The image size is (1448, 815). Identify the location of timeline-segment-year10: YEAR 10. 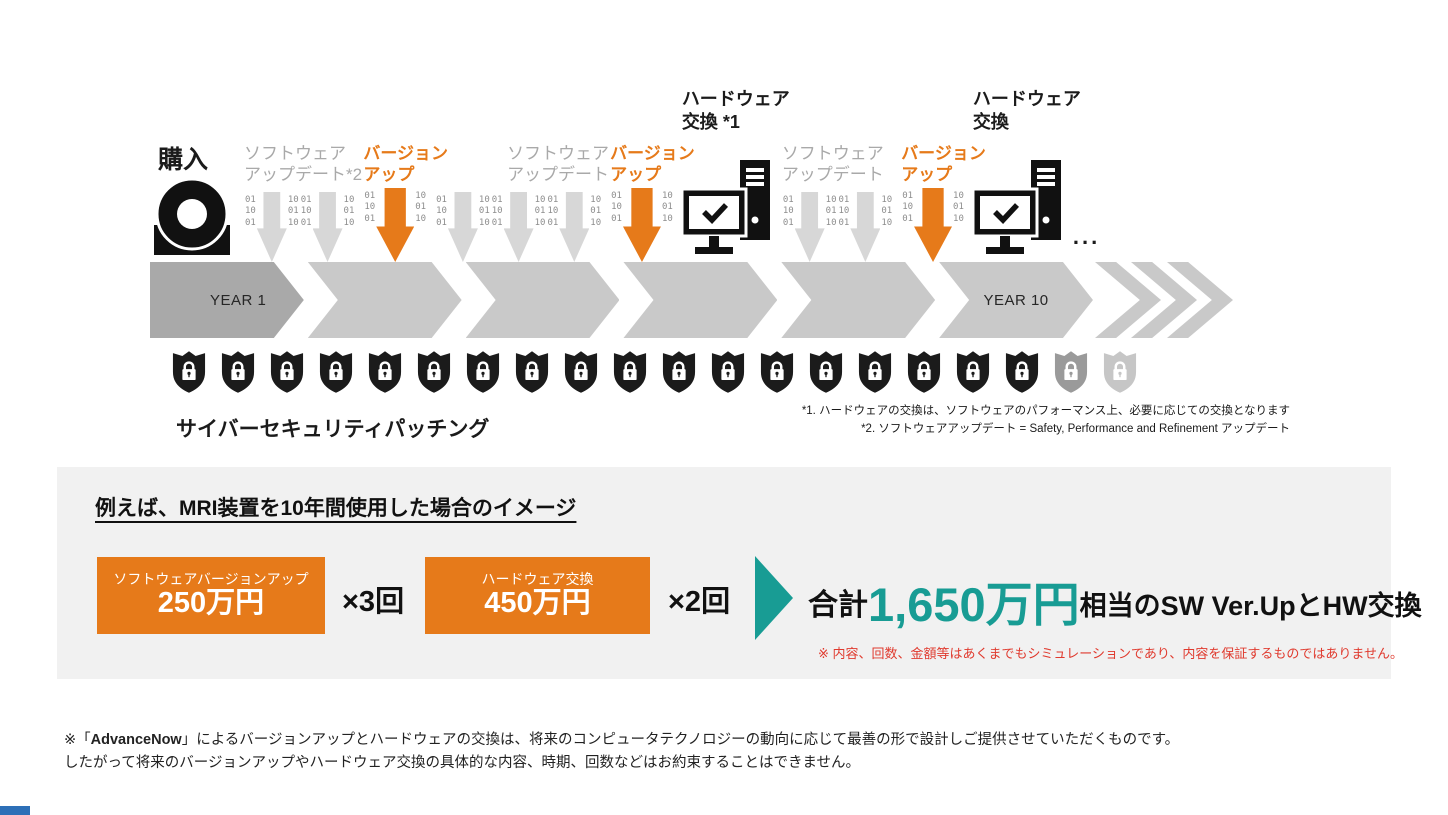
(1016, 300).